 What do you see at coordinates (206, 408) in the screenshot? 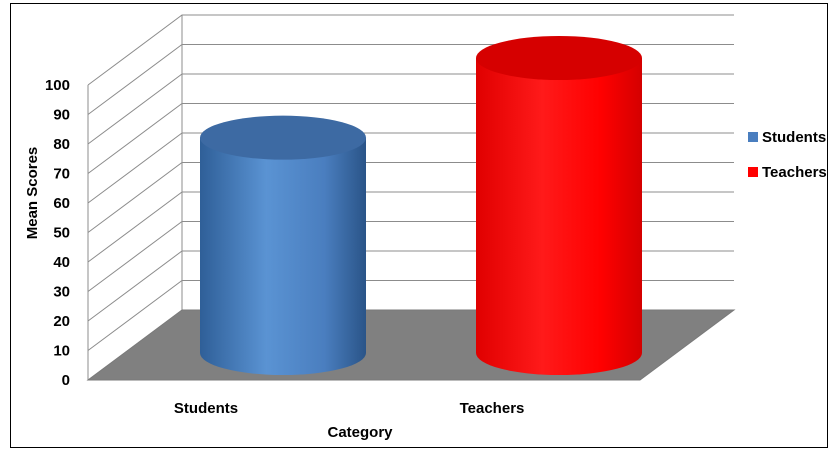
I see `x-tick-label: Students` at bounding box center [206, 408].